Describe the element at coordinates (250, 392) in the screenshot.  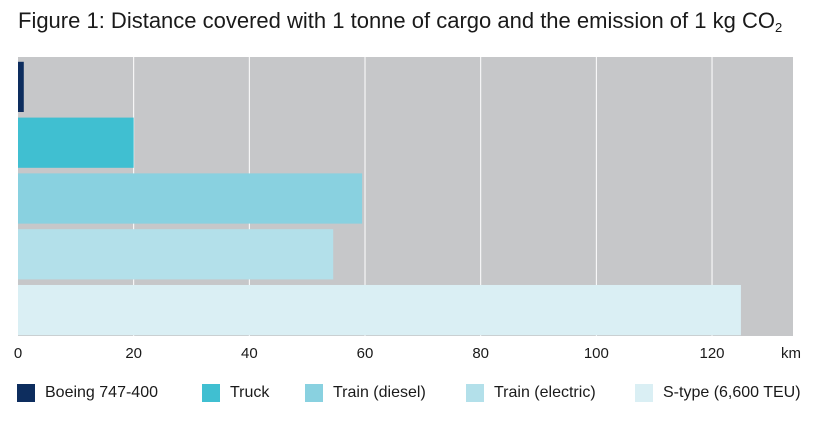
I see `legend-label-truck: Truck` at that location.